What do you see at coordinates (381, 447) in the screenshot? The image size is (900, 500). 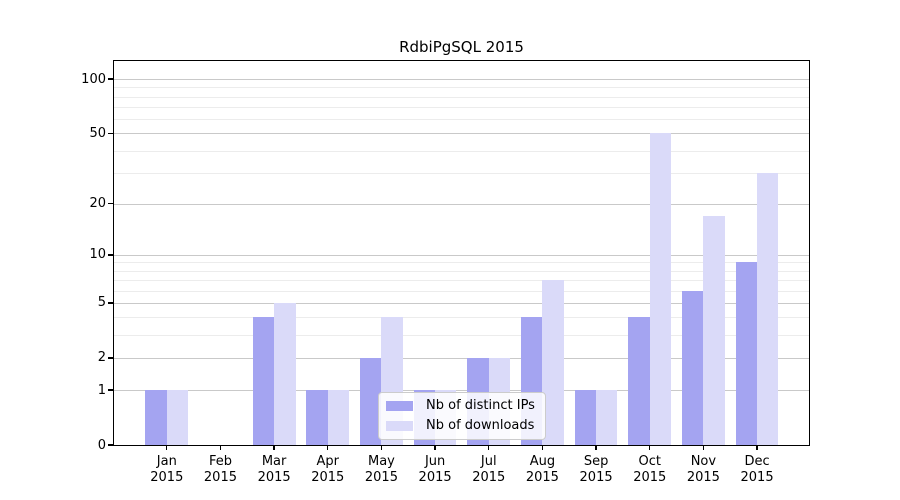 I see `x-tick-may` at bounding box center [381, 447].